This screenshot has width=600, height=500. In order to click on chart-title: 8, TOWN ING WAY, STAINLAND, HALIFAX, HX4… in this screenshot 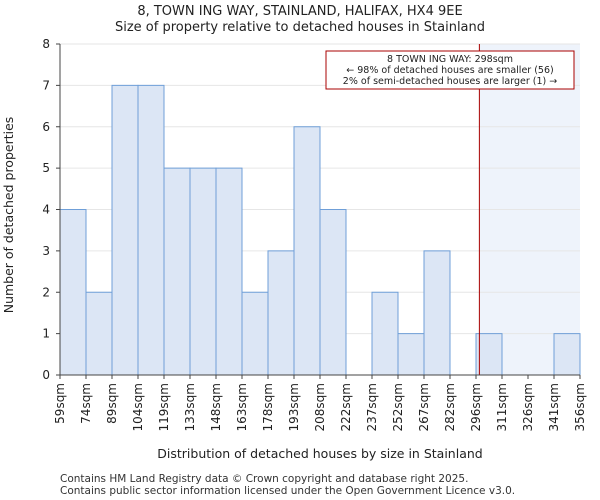, I will do `click(300, 11)`.